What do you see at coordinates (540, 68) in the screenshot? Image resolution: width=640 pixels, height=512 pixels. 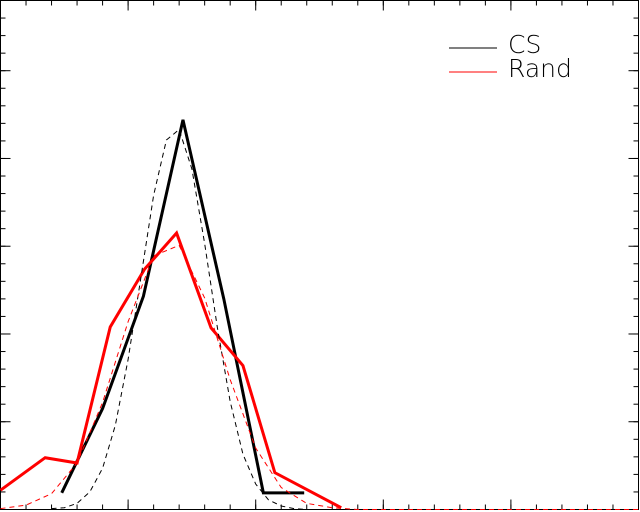 I see `legend-label: Rand` at bounding box center [540, 68].